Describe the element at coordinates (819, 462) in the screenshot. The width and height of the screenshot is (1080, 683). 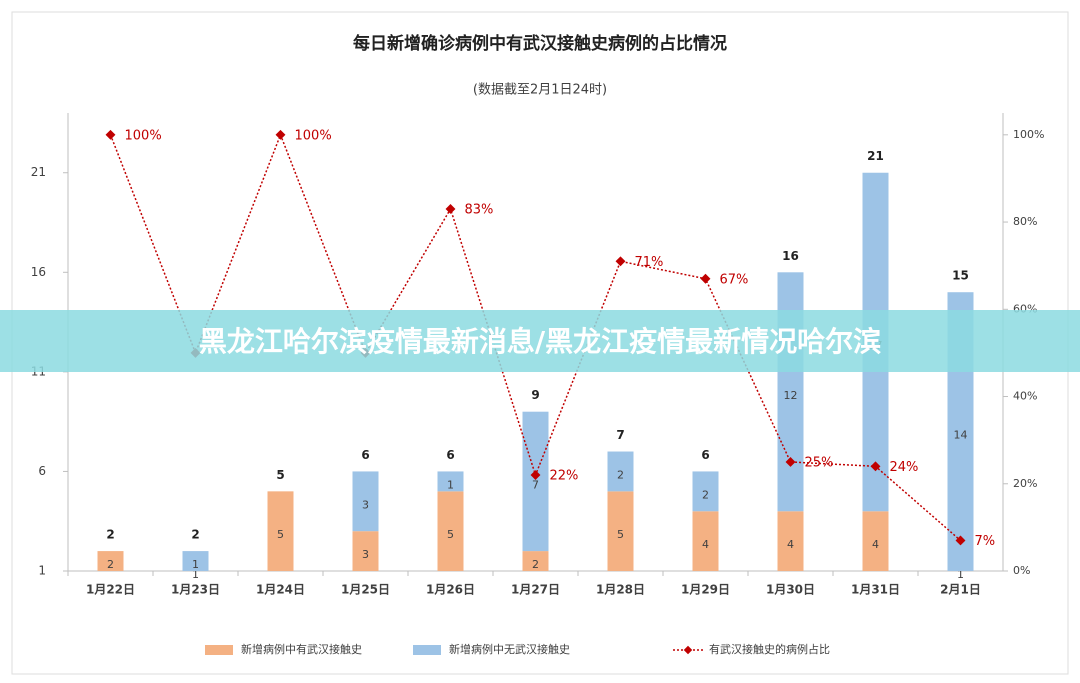
I see `ratio-label: 25%` at that location.